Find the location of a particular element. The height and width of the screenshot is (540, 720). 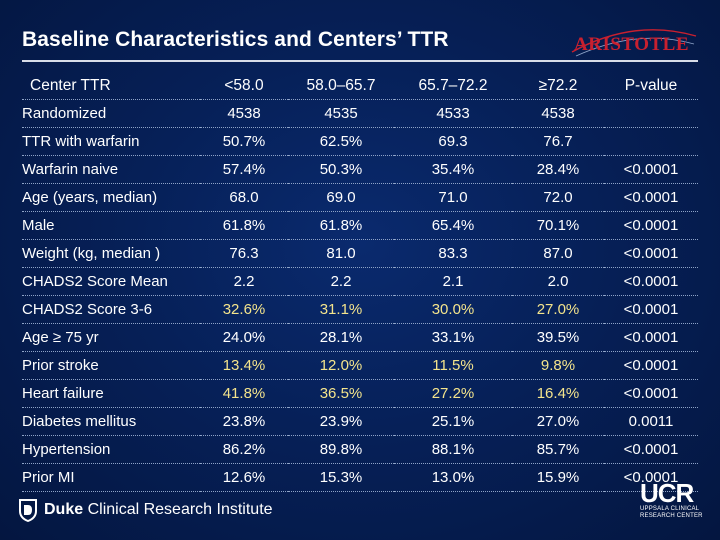

header-cell: 58.0–65.7 is located at coordinates (341, 86).